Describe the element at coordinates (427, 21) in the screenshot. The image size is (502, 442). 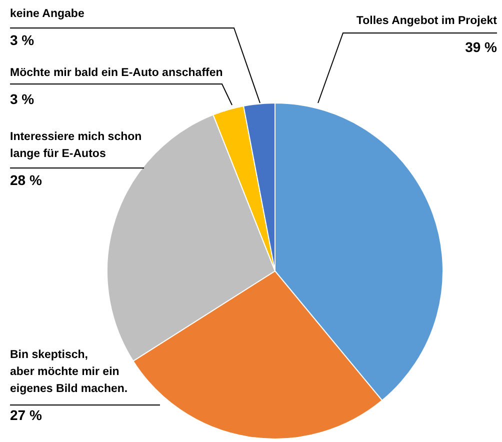
I see `slice-label: Tolles Angebot im Projekt` at that location.